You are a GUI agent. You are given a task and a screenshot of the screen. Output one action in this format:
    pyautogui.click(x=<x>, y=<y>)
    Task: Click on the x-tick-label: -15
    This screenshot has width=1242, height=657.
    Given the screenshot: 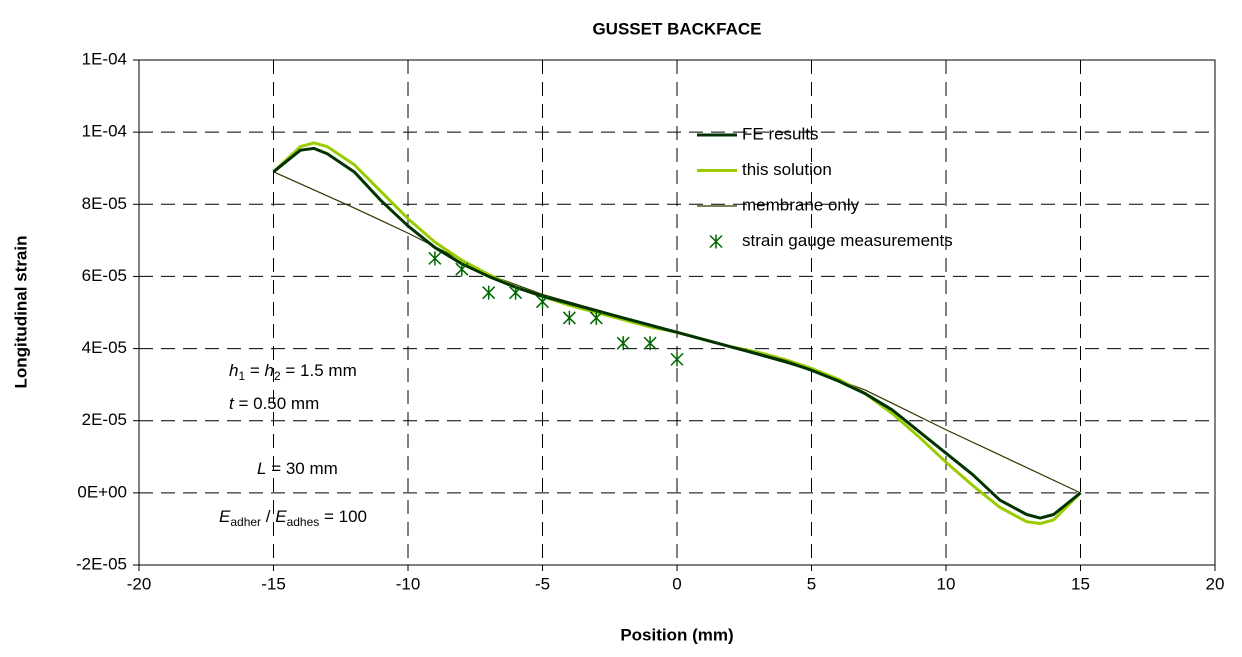 What is the action you would take?
    pyautogui.click(x=273, y=583)
    